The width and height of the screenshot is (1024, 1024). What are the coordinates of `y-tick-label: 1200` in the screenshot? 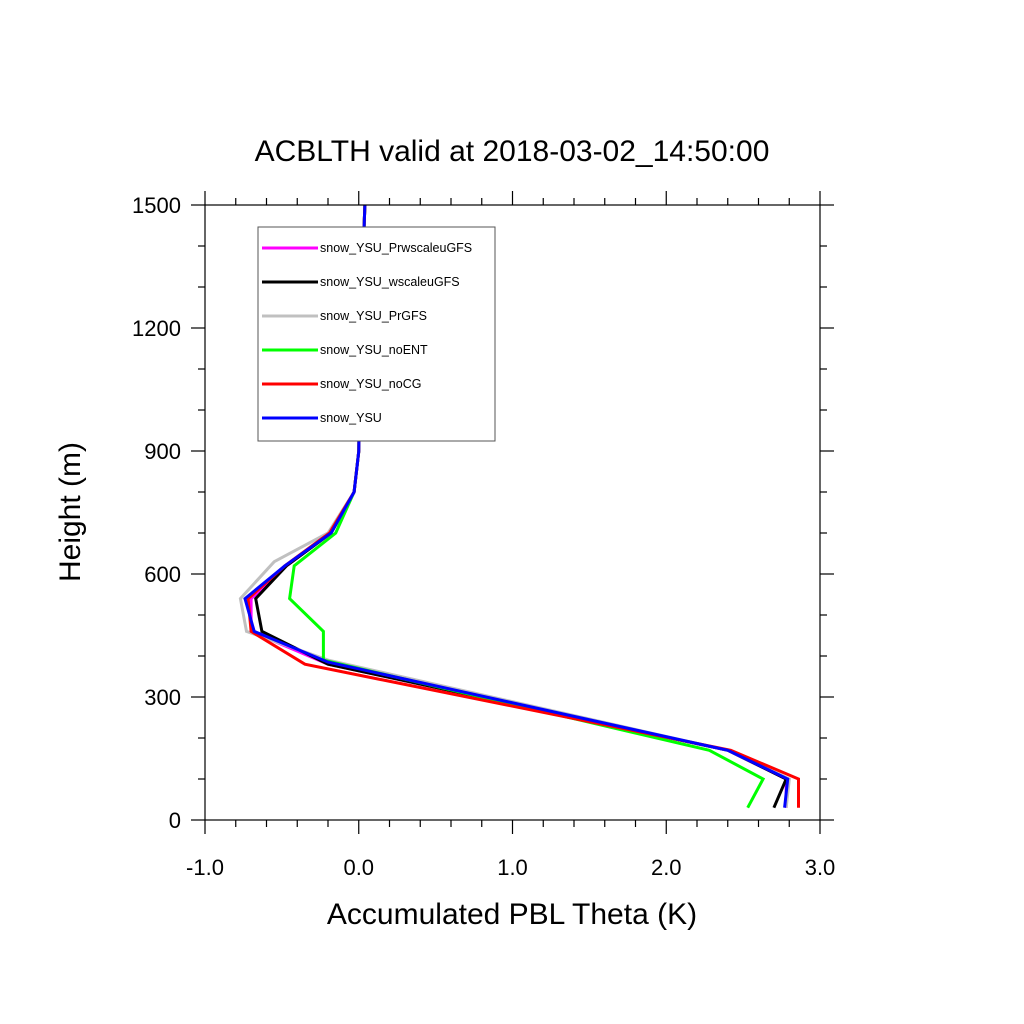 It's located at (156, 328).